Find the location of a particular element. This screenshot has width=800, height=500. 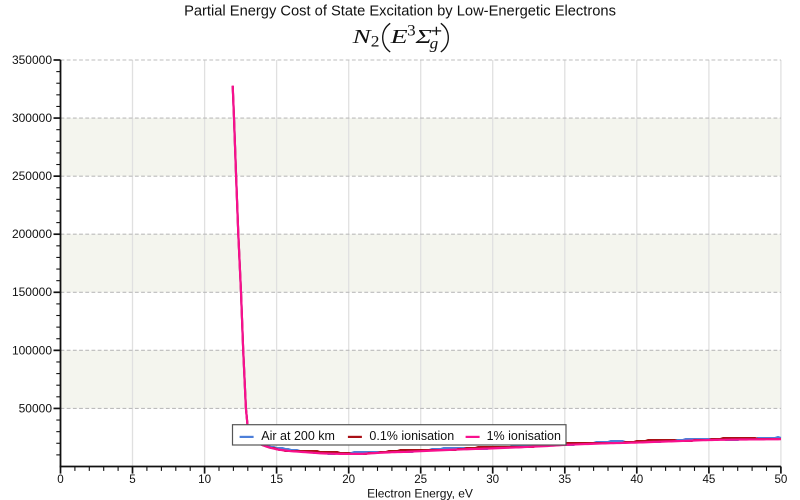

svg-text: 0 is located at coordinates (60, 479).